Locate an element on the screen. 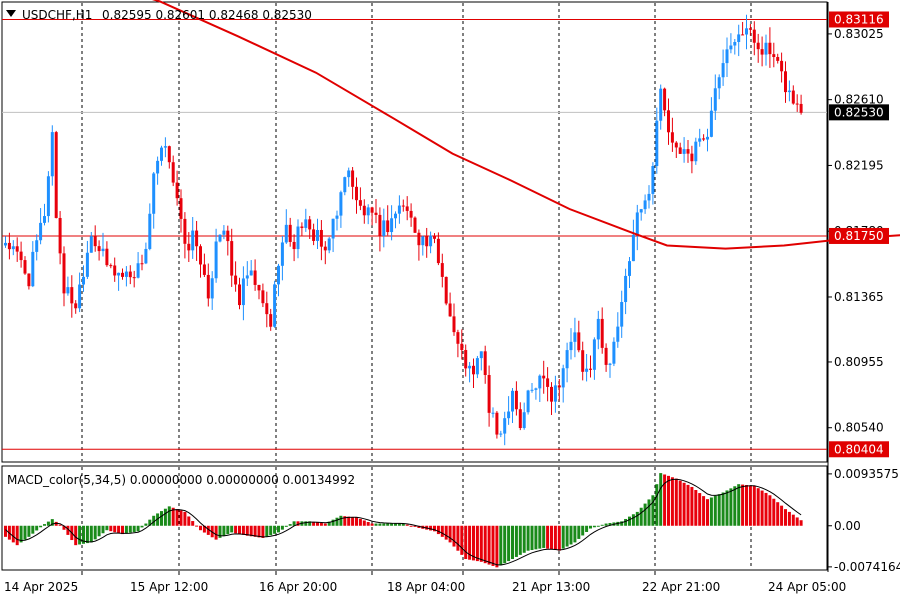  chart-menu-triangle-icon is located at coordinates (11, 13).